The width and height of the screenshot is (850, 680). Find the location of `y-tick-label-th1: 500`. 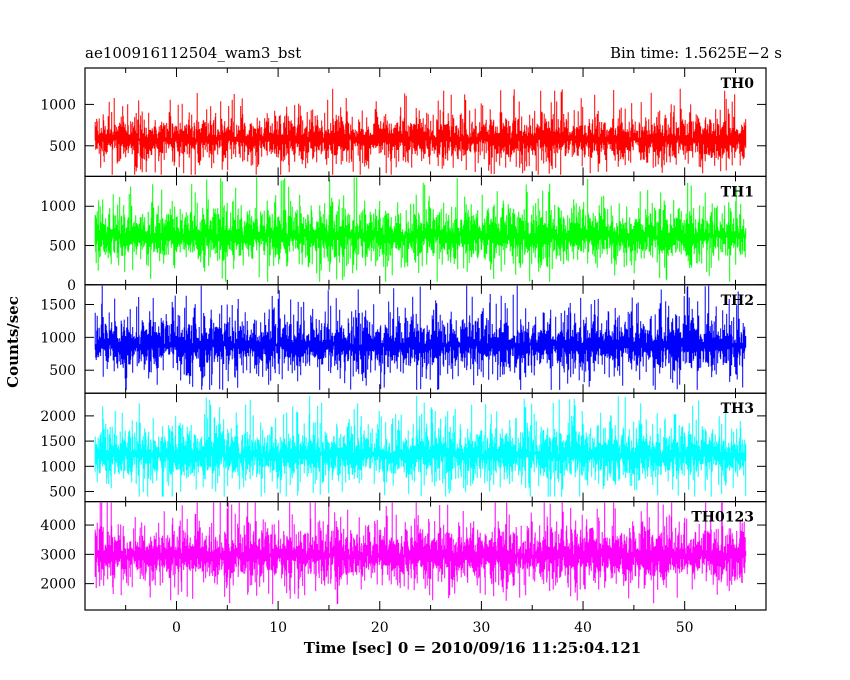

y-tick-label-th1: 500 is located at coordinates (62, 247).